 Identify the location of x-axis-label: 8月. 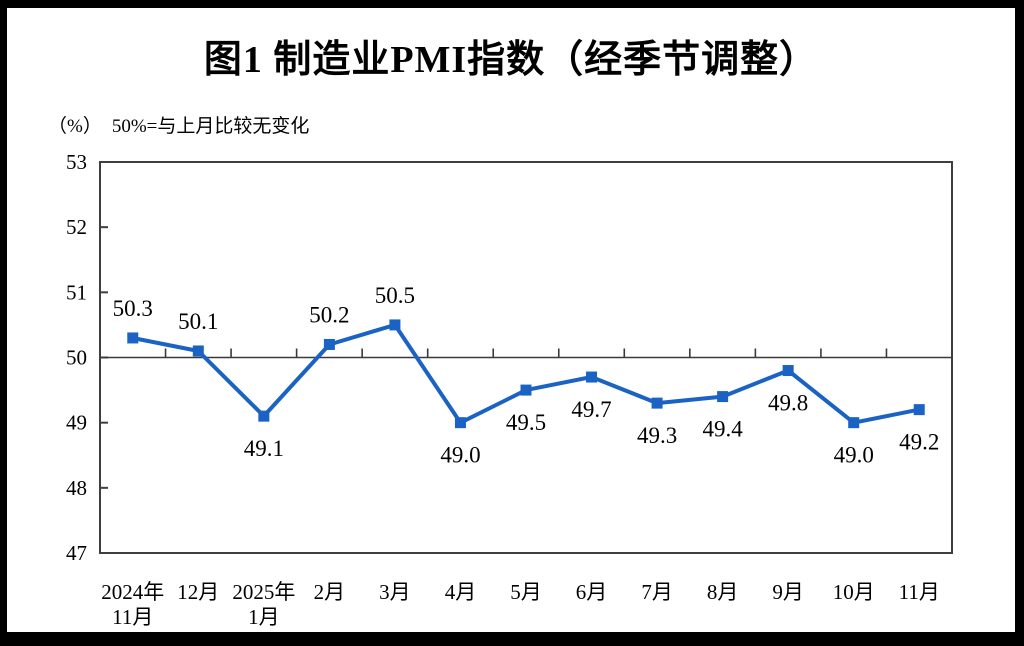
(723, 592).